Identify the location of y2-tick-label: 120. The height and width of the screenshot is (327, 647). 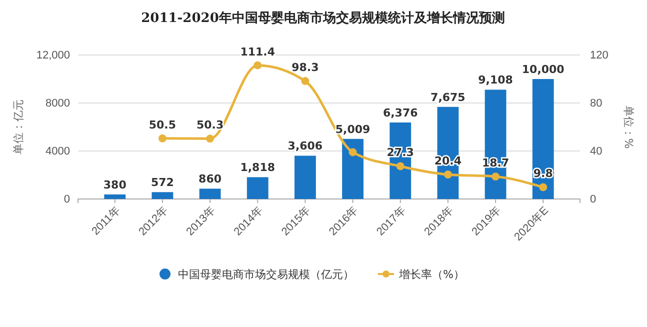
(599, 56).